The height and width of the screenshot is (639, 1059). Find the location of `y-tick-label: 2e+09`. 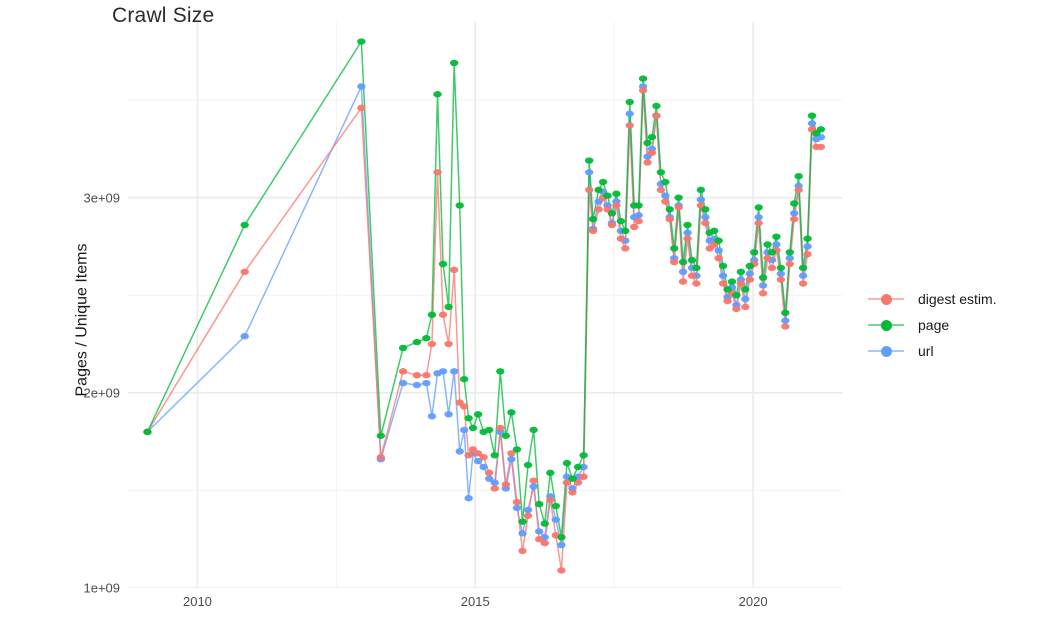

y-tick-label: 2e+09 is located at coordinates (101, 393).